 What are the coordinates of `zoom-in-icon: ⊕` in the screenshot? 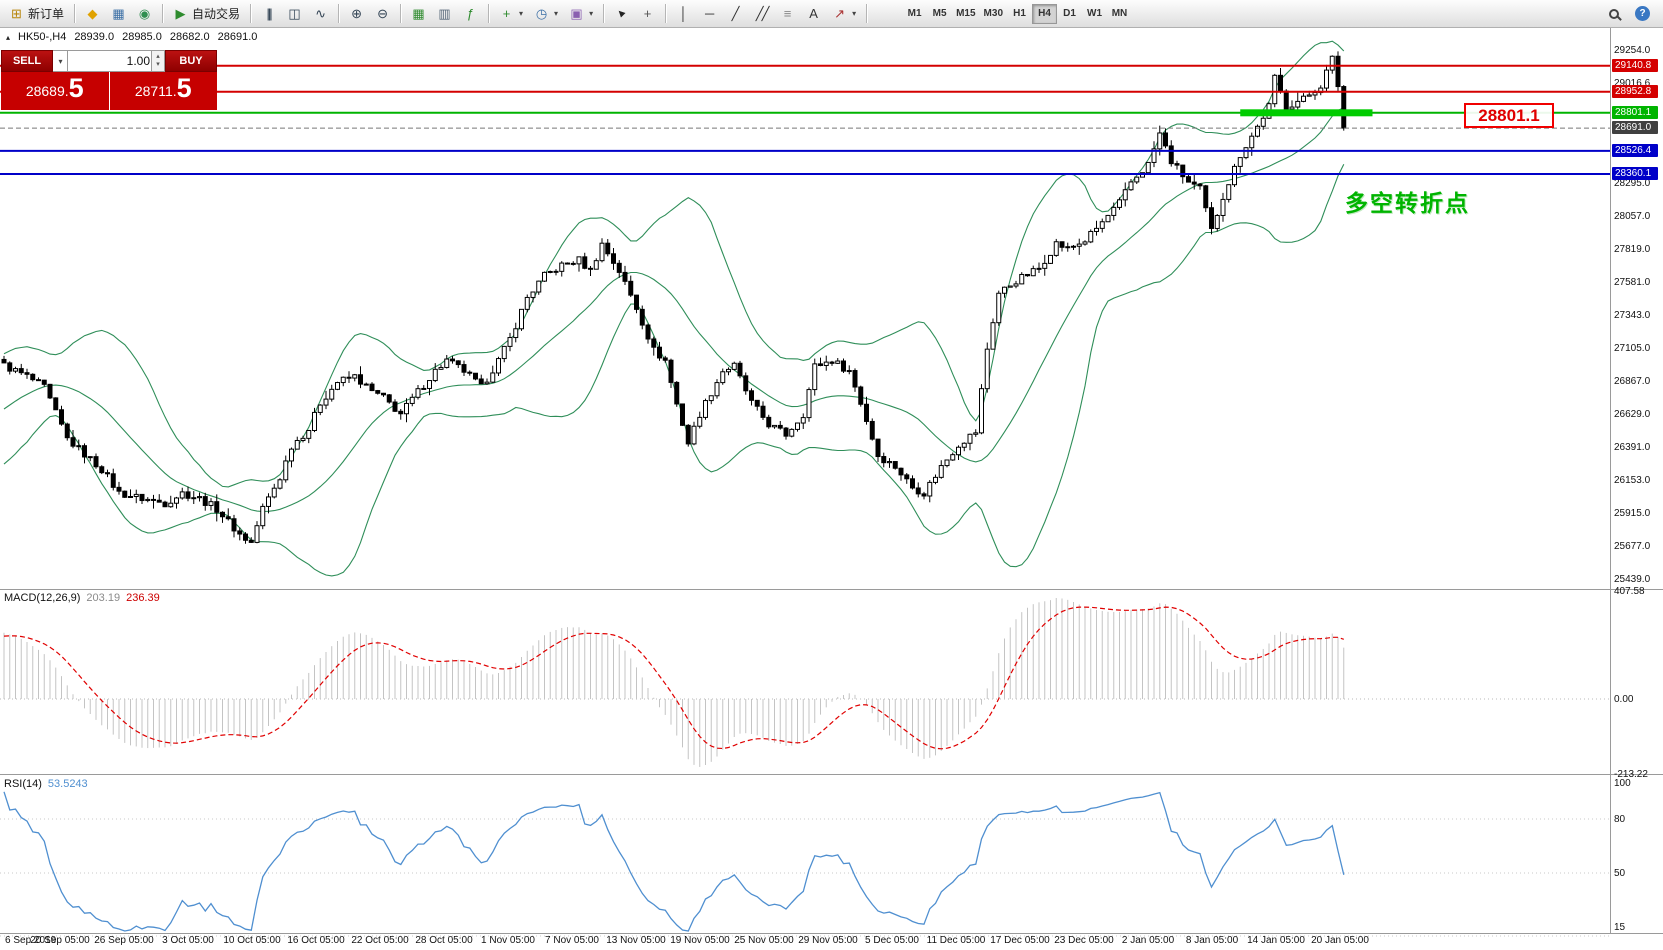 It's located at (356, 13).